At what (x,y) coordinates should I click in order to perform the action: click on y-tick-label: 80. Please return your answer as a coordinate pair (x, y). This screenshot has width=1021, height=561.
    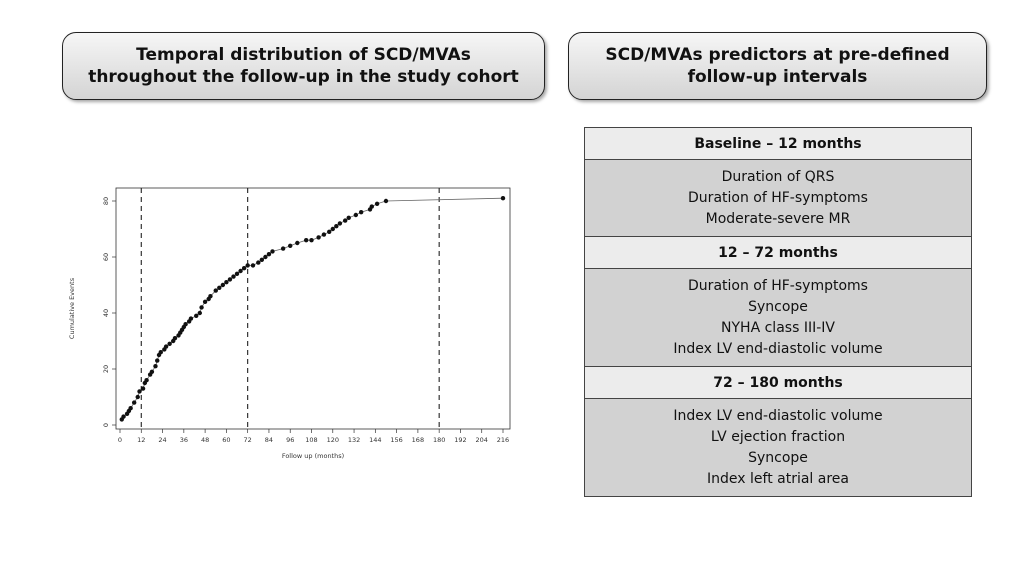
    Looking at the image, I should click on (106, 201).